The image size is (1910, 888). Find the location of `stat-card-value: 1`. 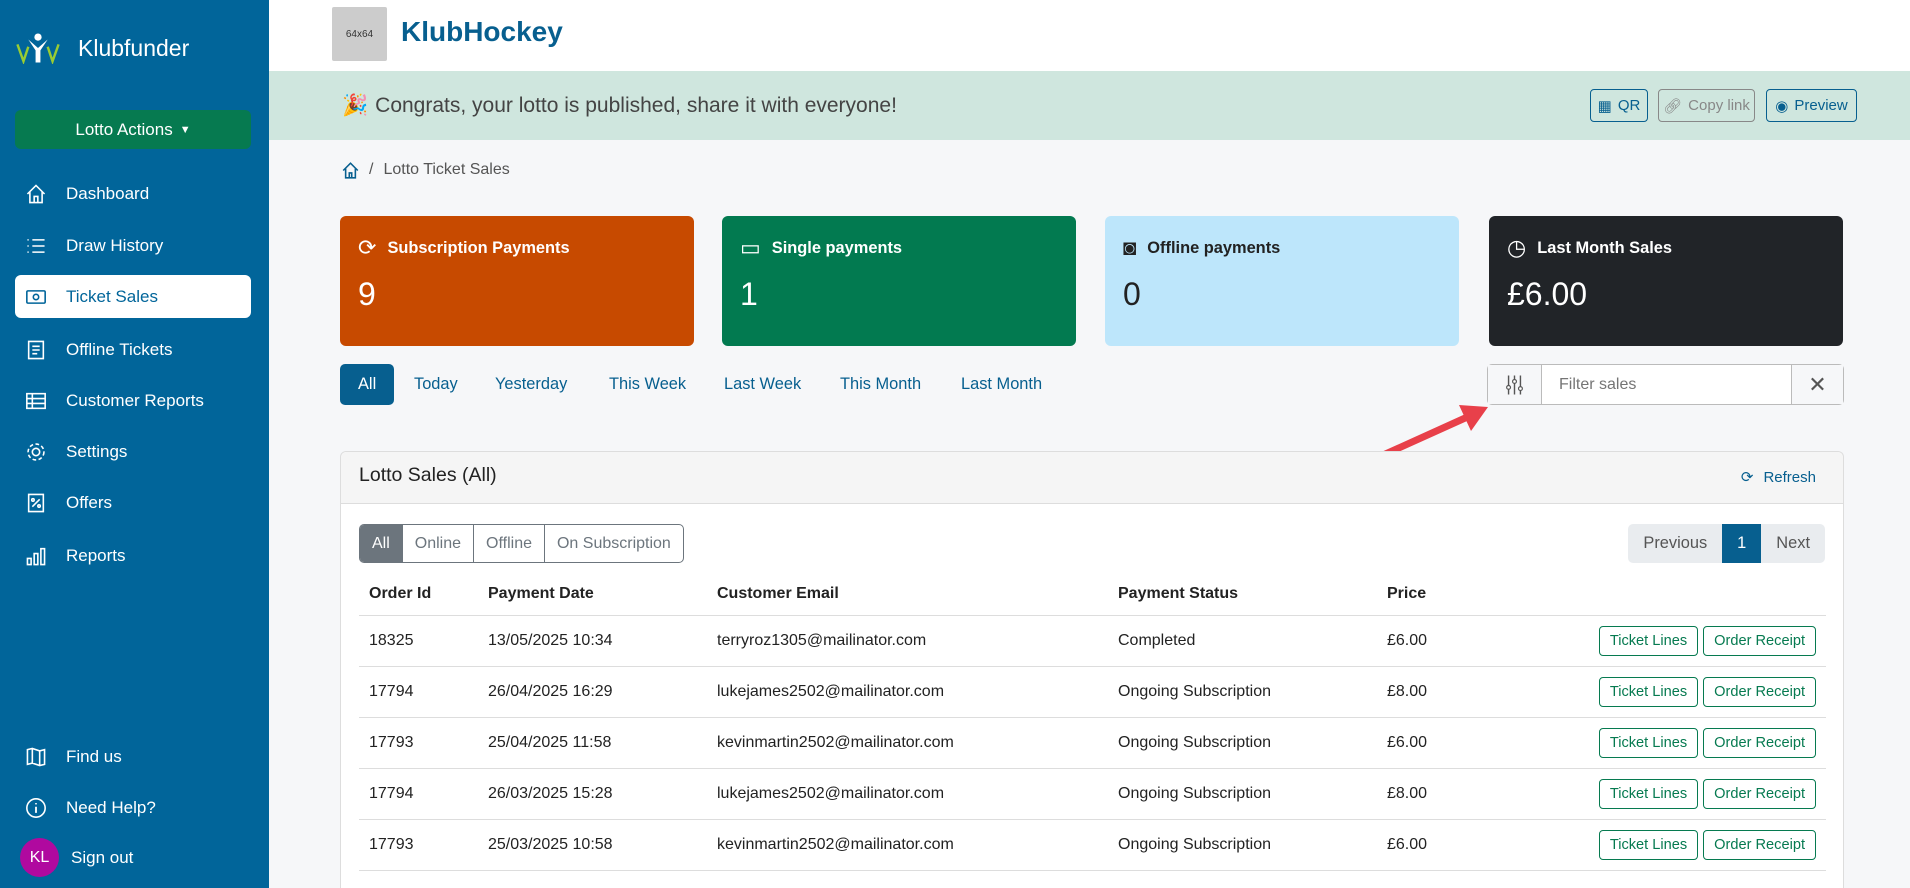

stat-card-value: 1 is located at coordinates (749, 294).